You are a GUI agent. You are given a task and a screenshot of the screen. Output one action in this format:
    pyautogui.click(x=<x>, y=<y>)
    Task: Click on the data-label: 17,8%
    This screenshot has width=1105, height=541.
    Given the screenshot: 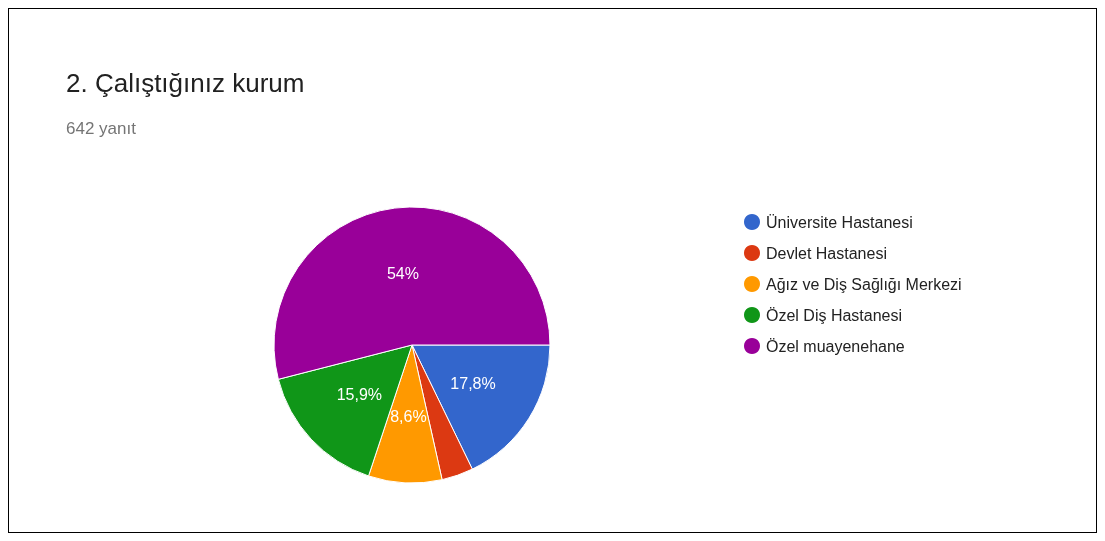 What is the action you would take?
    pyautogui.click(x=473, y=383)
    